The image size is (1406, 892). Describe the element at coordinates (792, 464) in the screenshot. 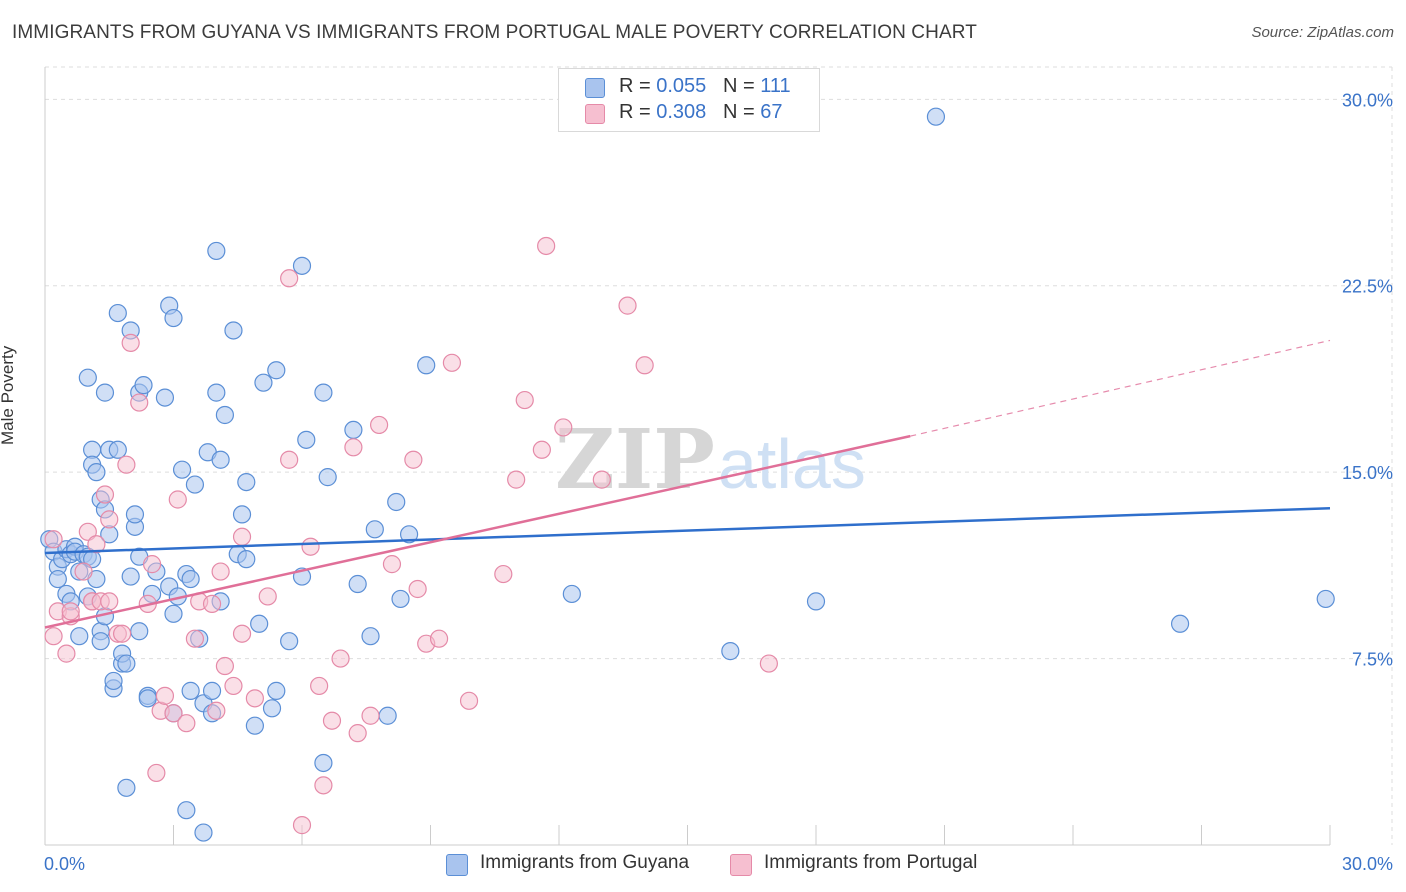

I see `watermark-atlas: atlas` at that location.